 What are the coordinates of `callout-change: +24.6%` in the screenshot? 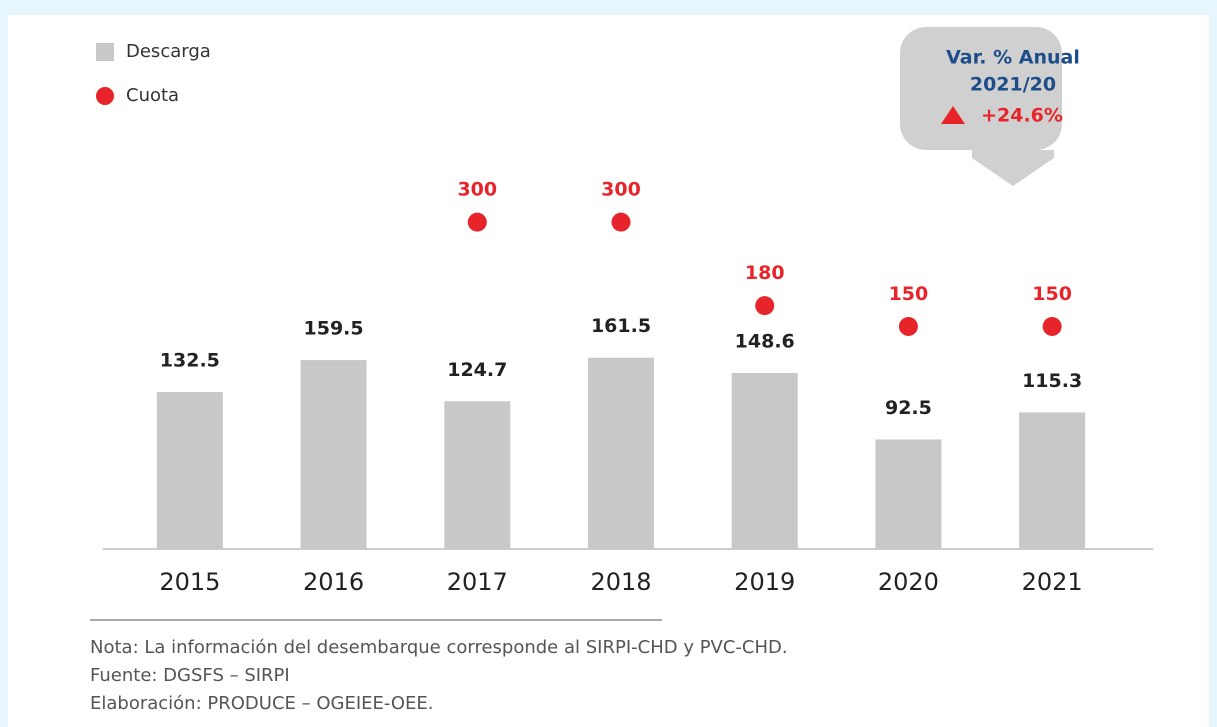 It's located at (1022, 116).